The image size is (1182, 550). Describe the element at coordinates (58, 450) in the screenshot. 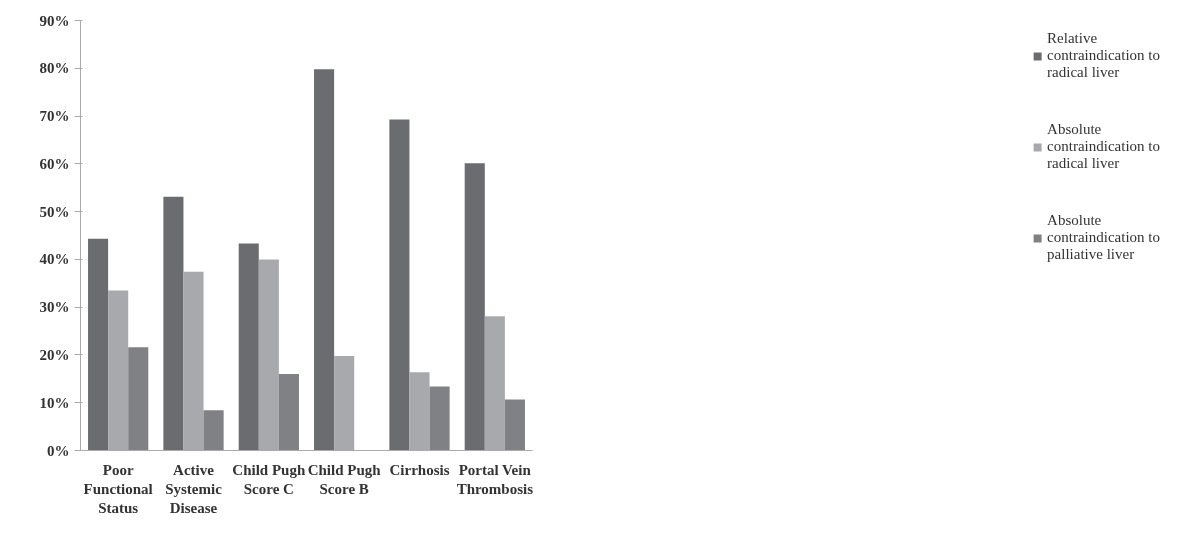

I see `y-tick-label: 0%` at that location.